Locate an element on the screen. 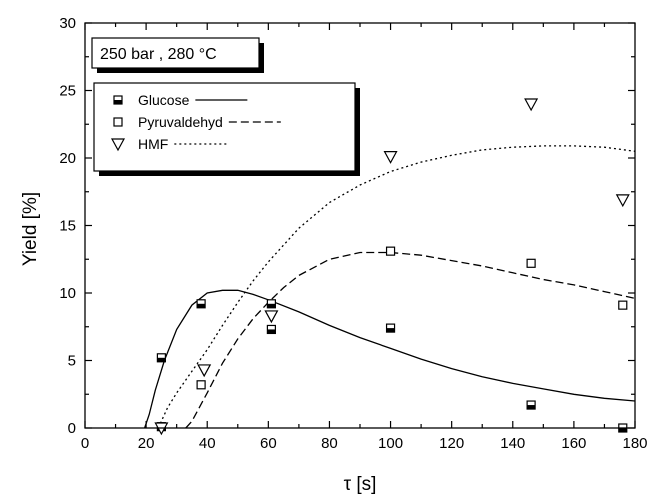 This screenshot has height=498, width=651. legend-marker-pyruvaldehyd-shape is located at coordinates (118, 122).